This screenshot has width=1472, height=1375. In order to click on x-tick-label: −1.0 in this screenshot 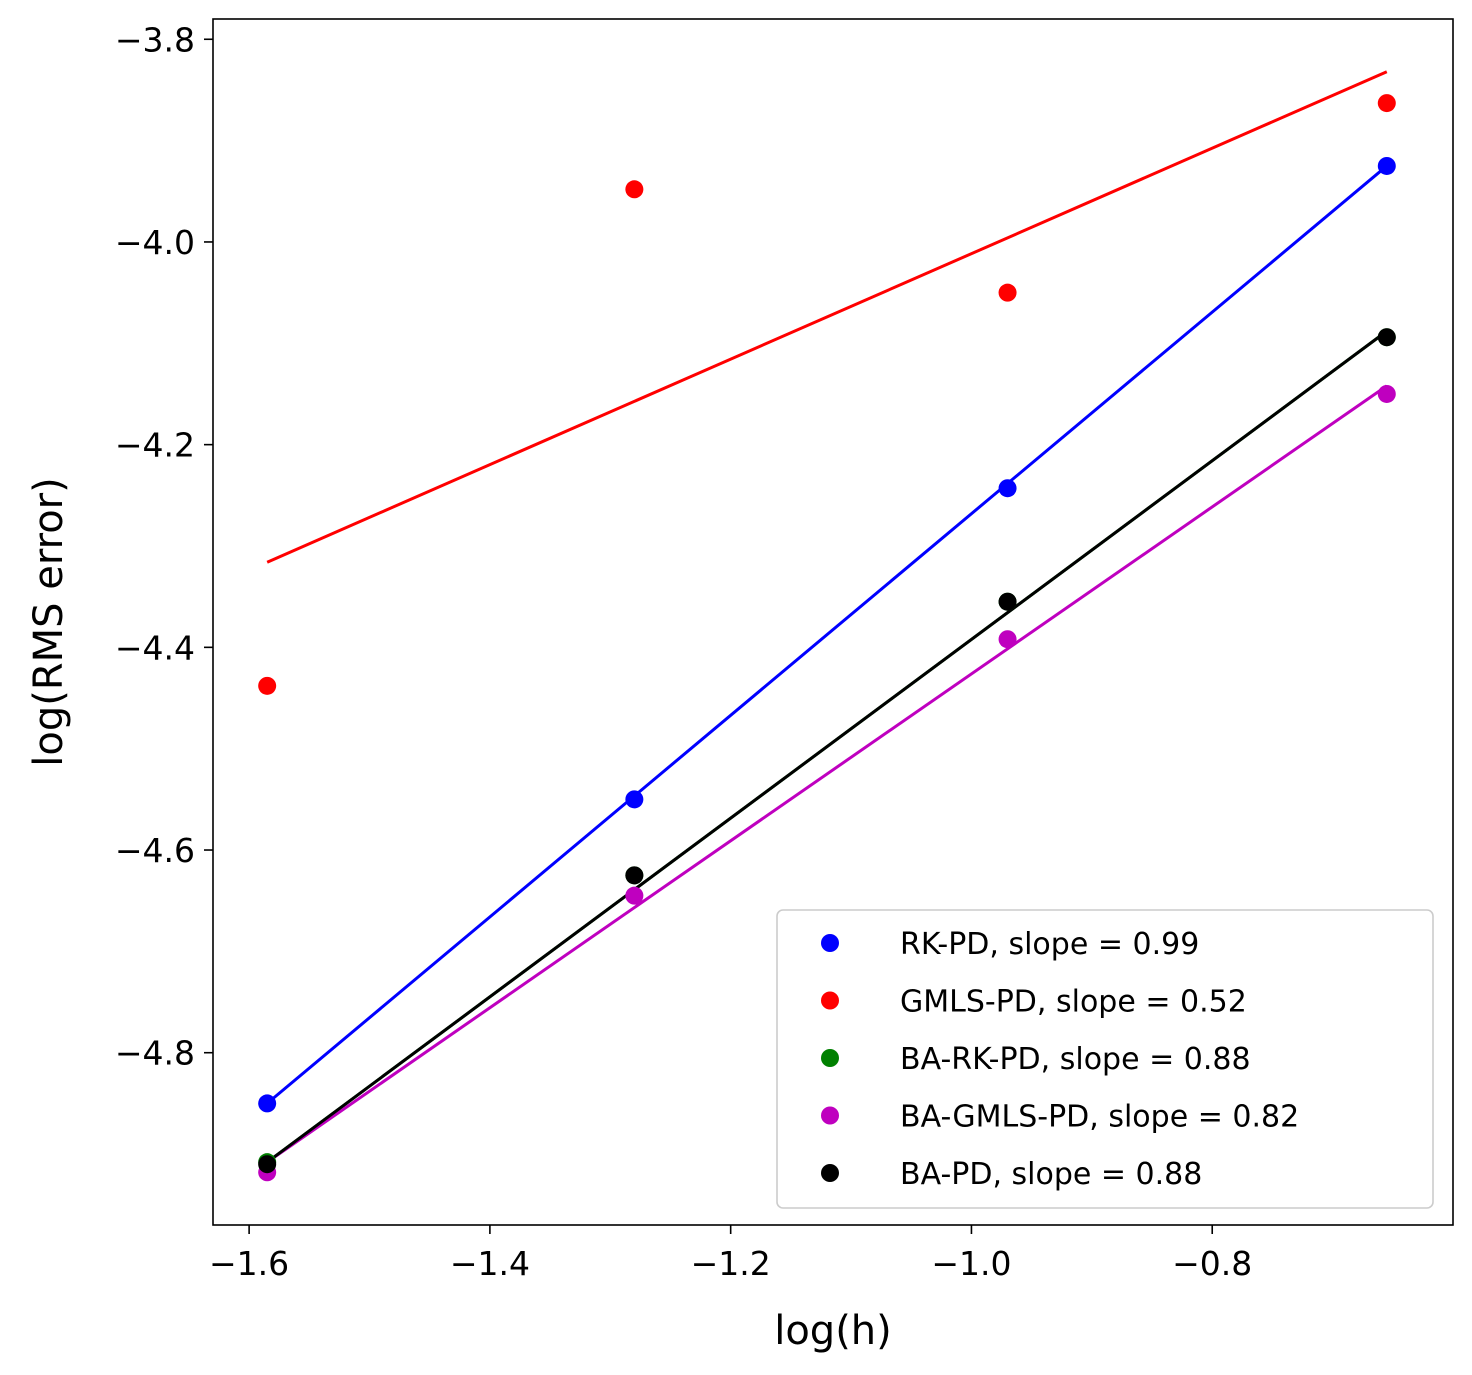, I will do `click(971, 1263)`.